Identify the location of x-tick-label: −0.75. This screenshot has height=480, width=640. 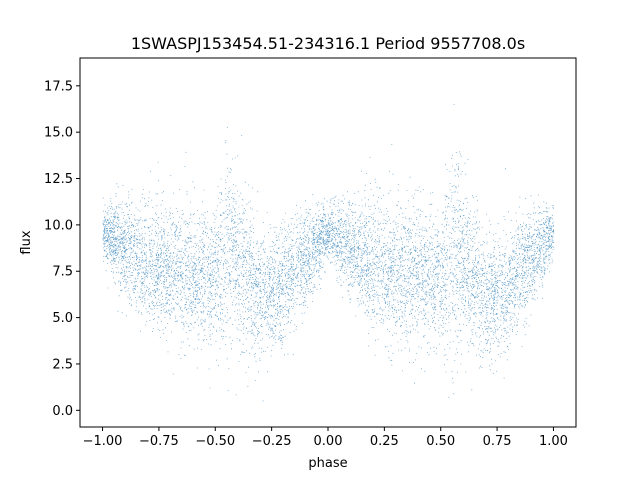
(159, 441).